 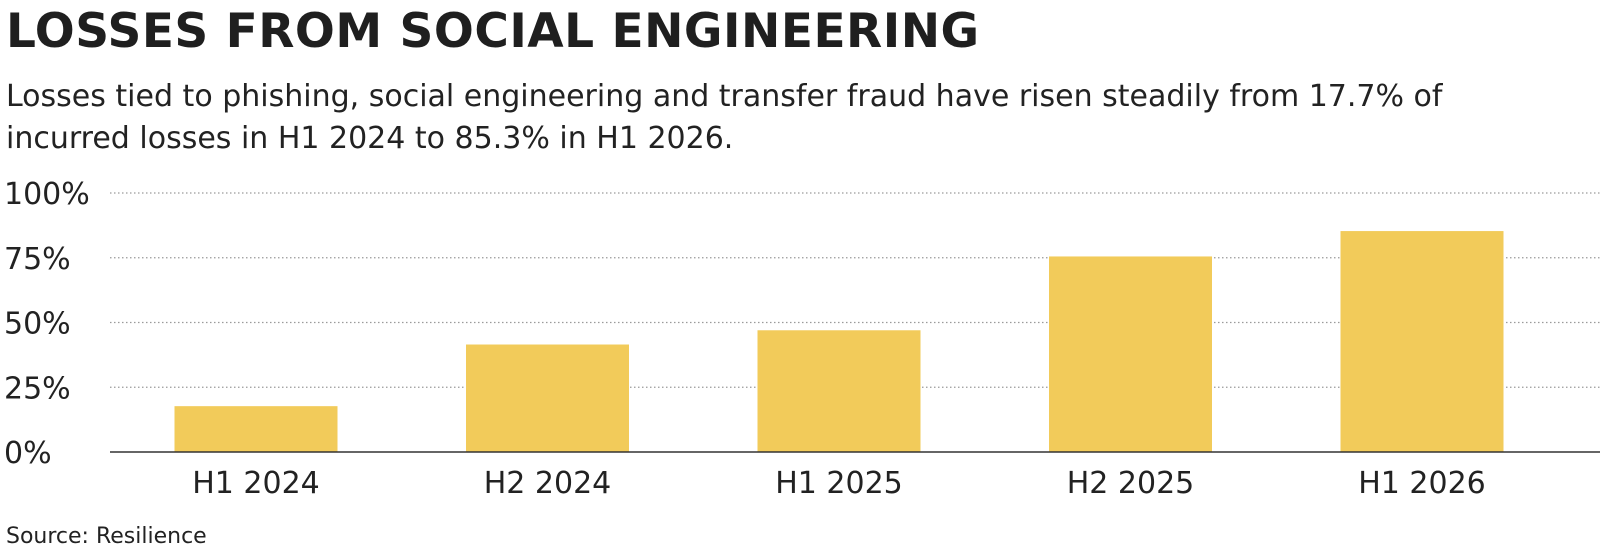 What do you see at coordinates (37, 324) in the screenshot?
I see `y-tick-label: 50%` at bounding box center [37, 324].